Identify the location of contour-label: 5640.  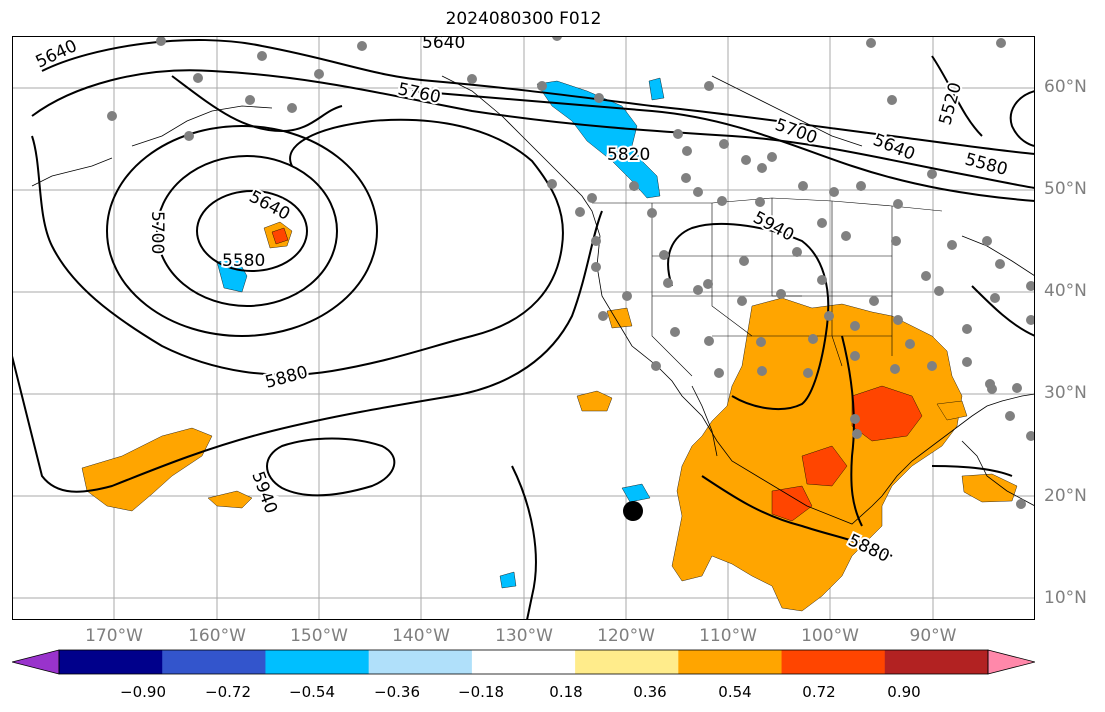
(443, 44).